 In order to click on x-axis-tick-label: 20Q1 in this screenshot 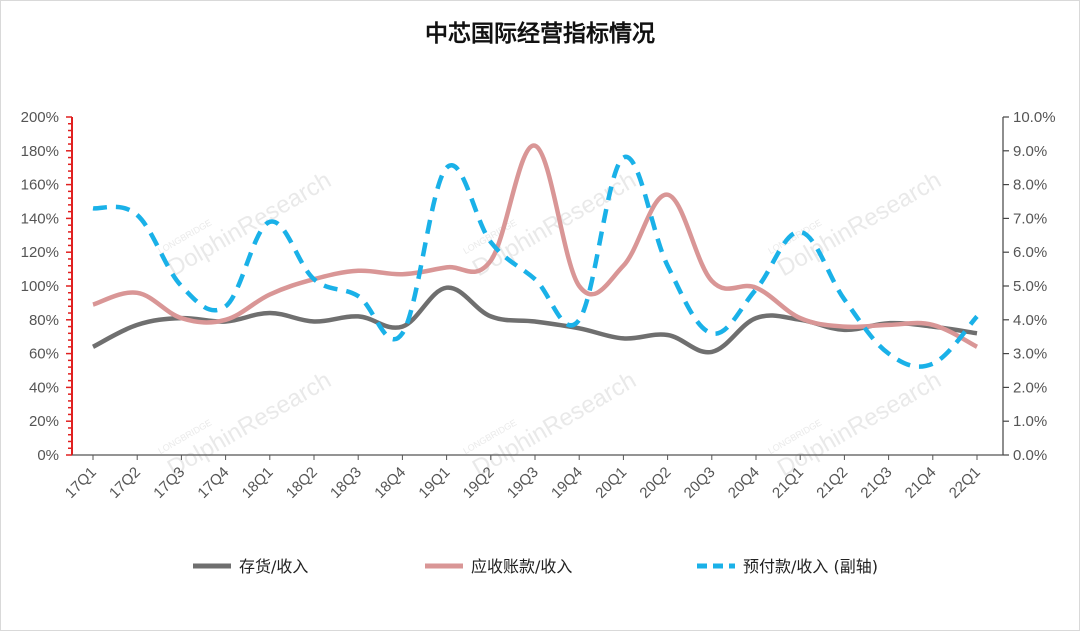, I will do `click(611, 483)`.